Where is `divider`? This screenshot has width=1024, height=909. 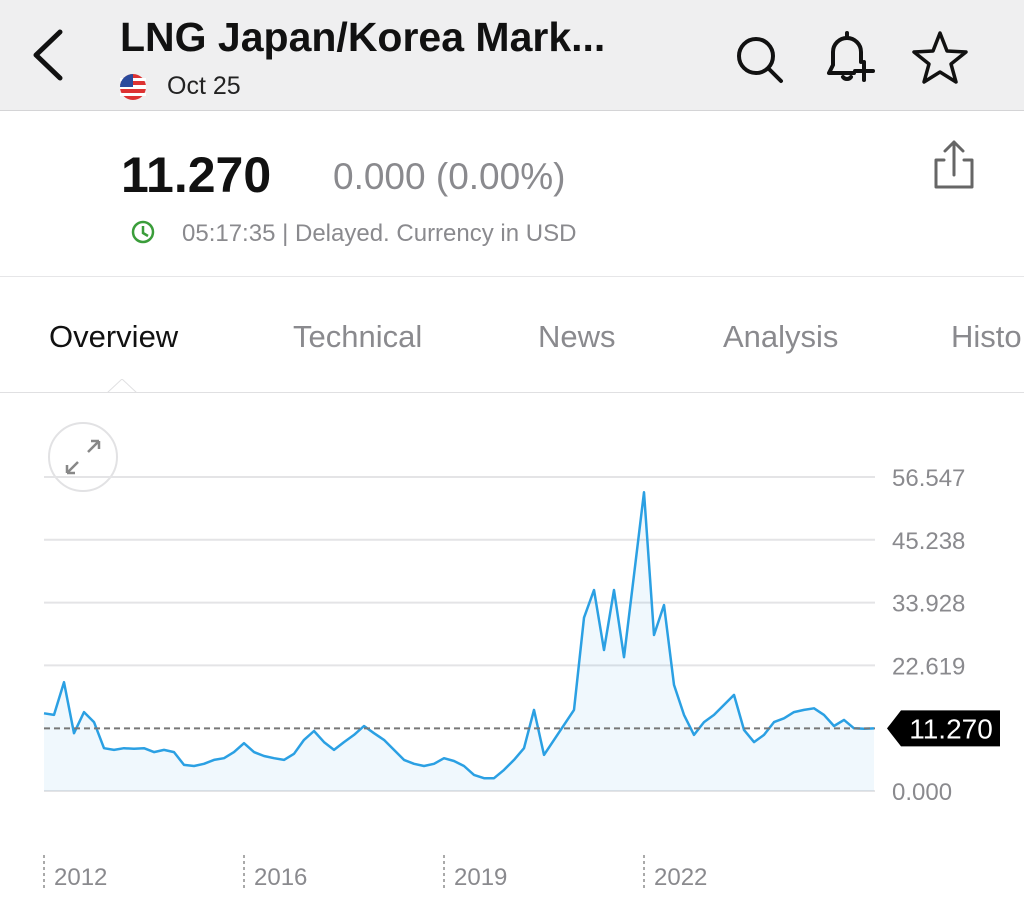
divider is located at coordinates (512, 276).